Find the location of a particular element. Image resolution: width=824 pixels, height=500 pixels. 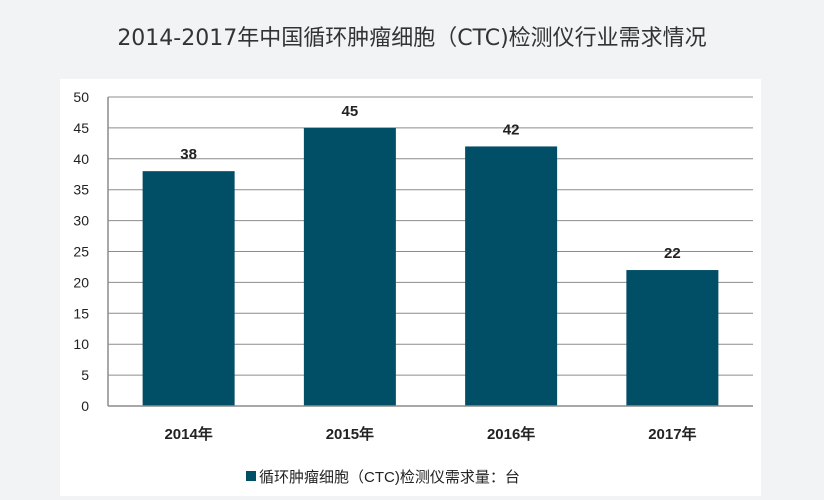

y-tick-label: 25 is located at coordinates (81, 252).